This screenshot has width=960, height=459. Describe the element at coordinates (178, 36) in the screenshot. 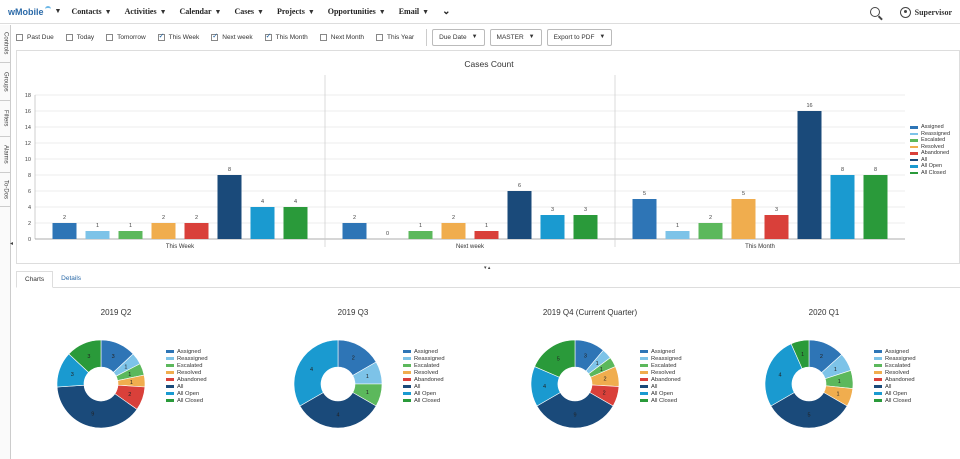

I see `filter-this-week: This Week` at that location.